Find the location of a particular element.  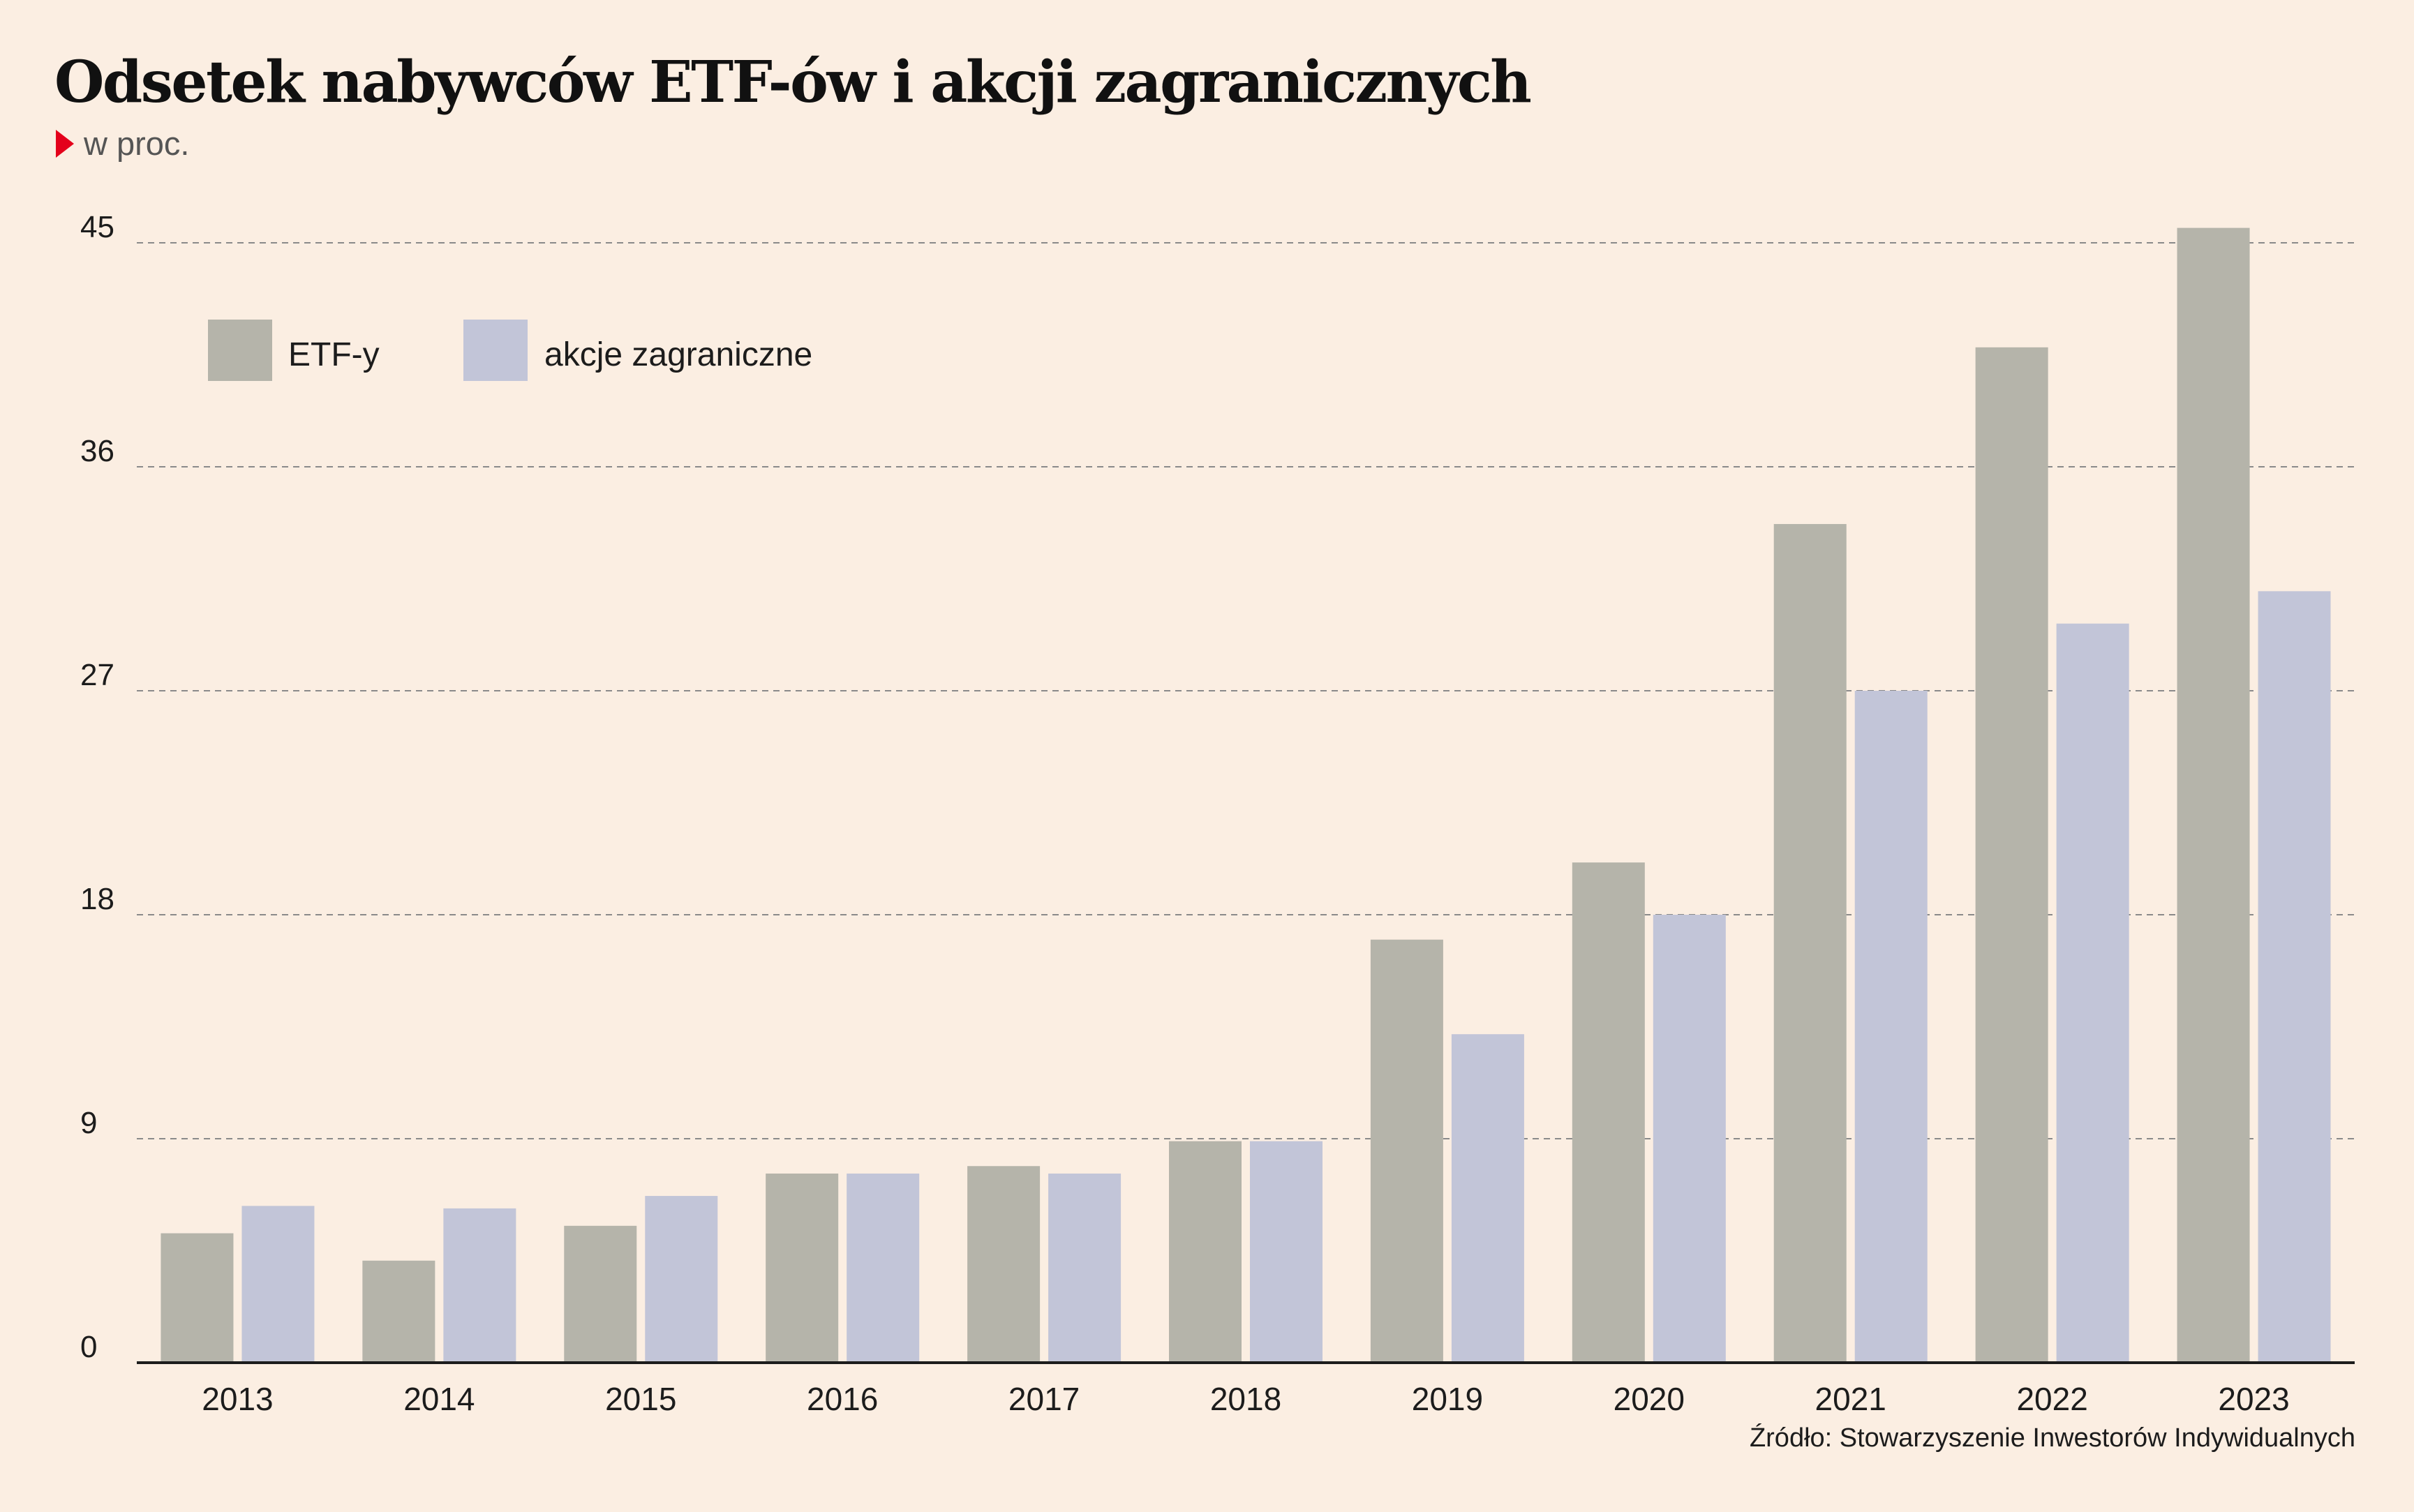

unit-label: w proc. is located at coordinates (137, 143).